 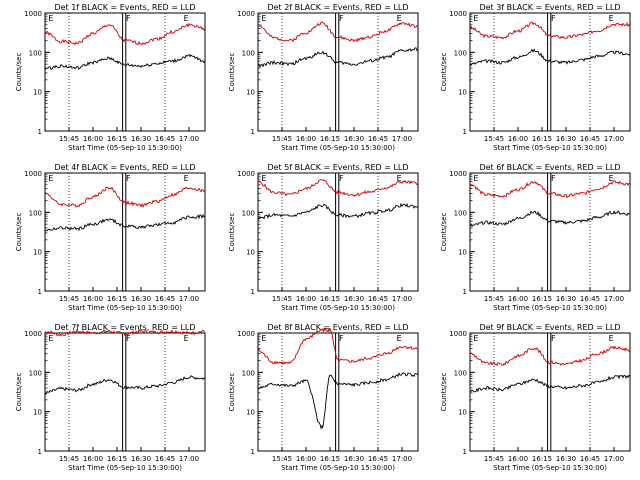 I want to click on panel-title: Det 3f BLACK = Events, RED = LLD, so click(x=549, y=7).